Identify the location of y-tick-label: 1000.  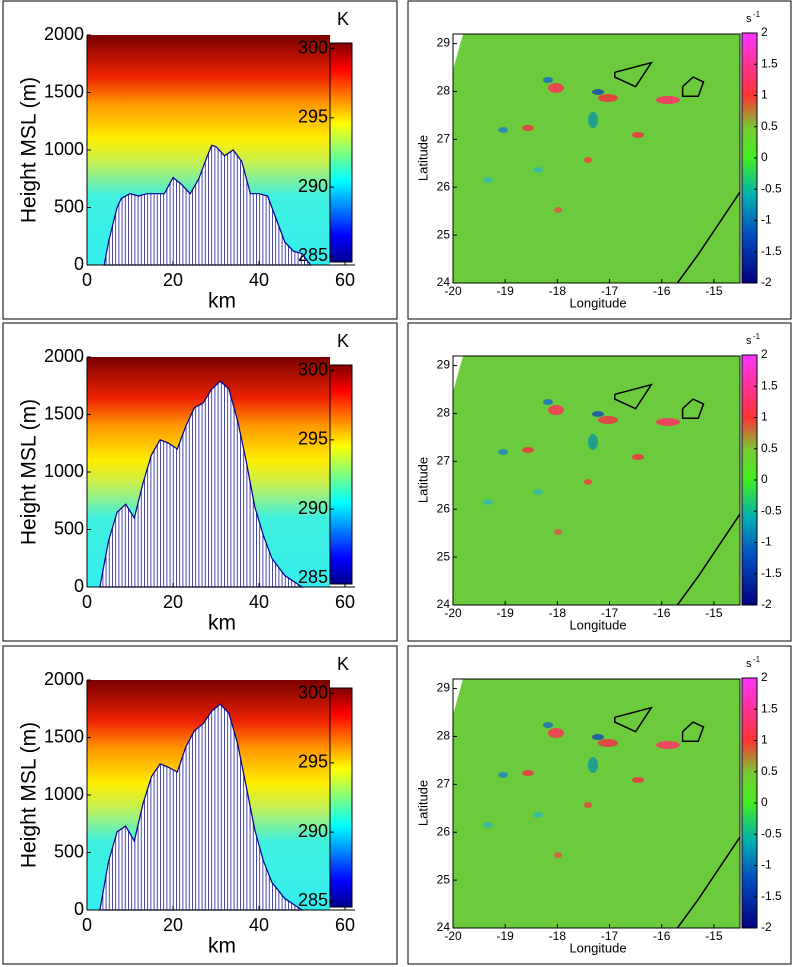
(64, 149).